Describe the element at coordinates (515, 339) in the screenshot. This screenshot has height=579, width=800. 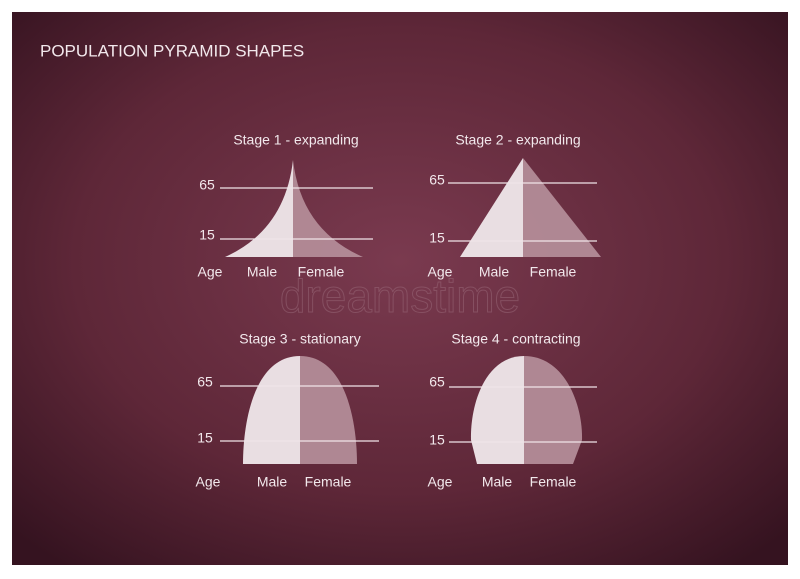
I see `panel-title: Stage 4 - contracting` at that location.